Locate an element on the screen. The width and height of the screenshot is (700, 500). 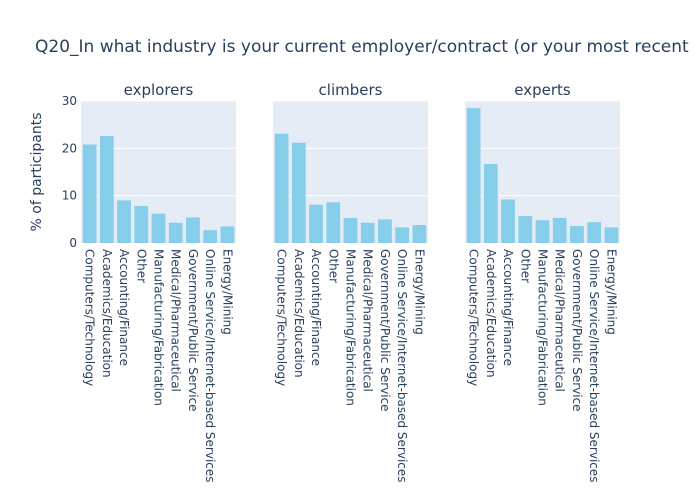
subplot-title: explorers is located at coordinates (159, 90).